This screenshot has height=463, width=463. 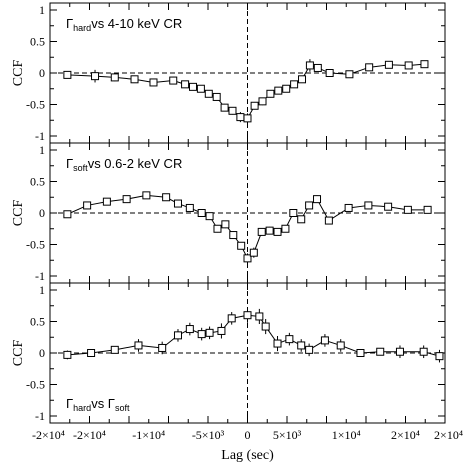 I want to click on x-tick-label: 5×10³, so click(x=287, y=435).